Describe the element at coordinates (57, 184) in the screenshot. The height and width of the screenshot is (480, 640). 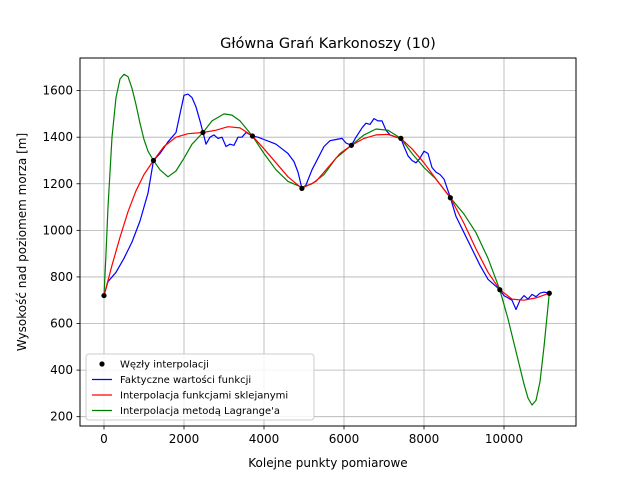
I see `y-tick-label: 1200` at that location.